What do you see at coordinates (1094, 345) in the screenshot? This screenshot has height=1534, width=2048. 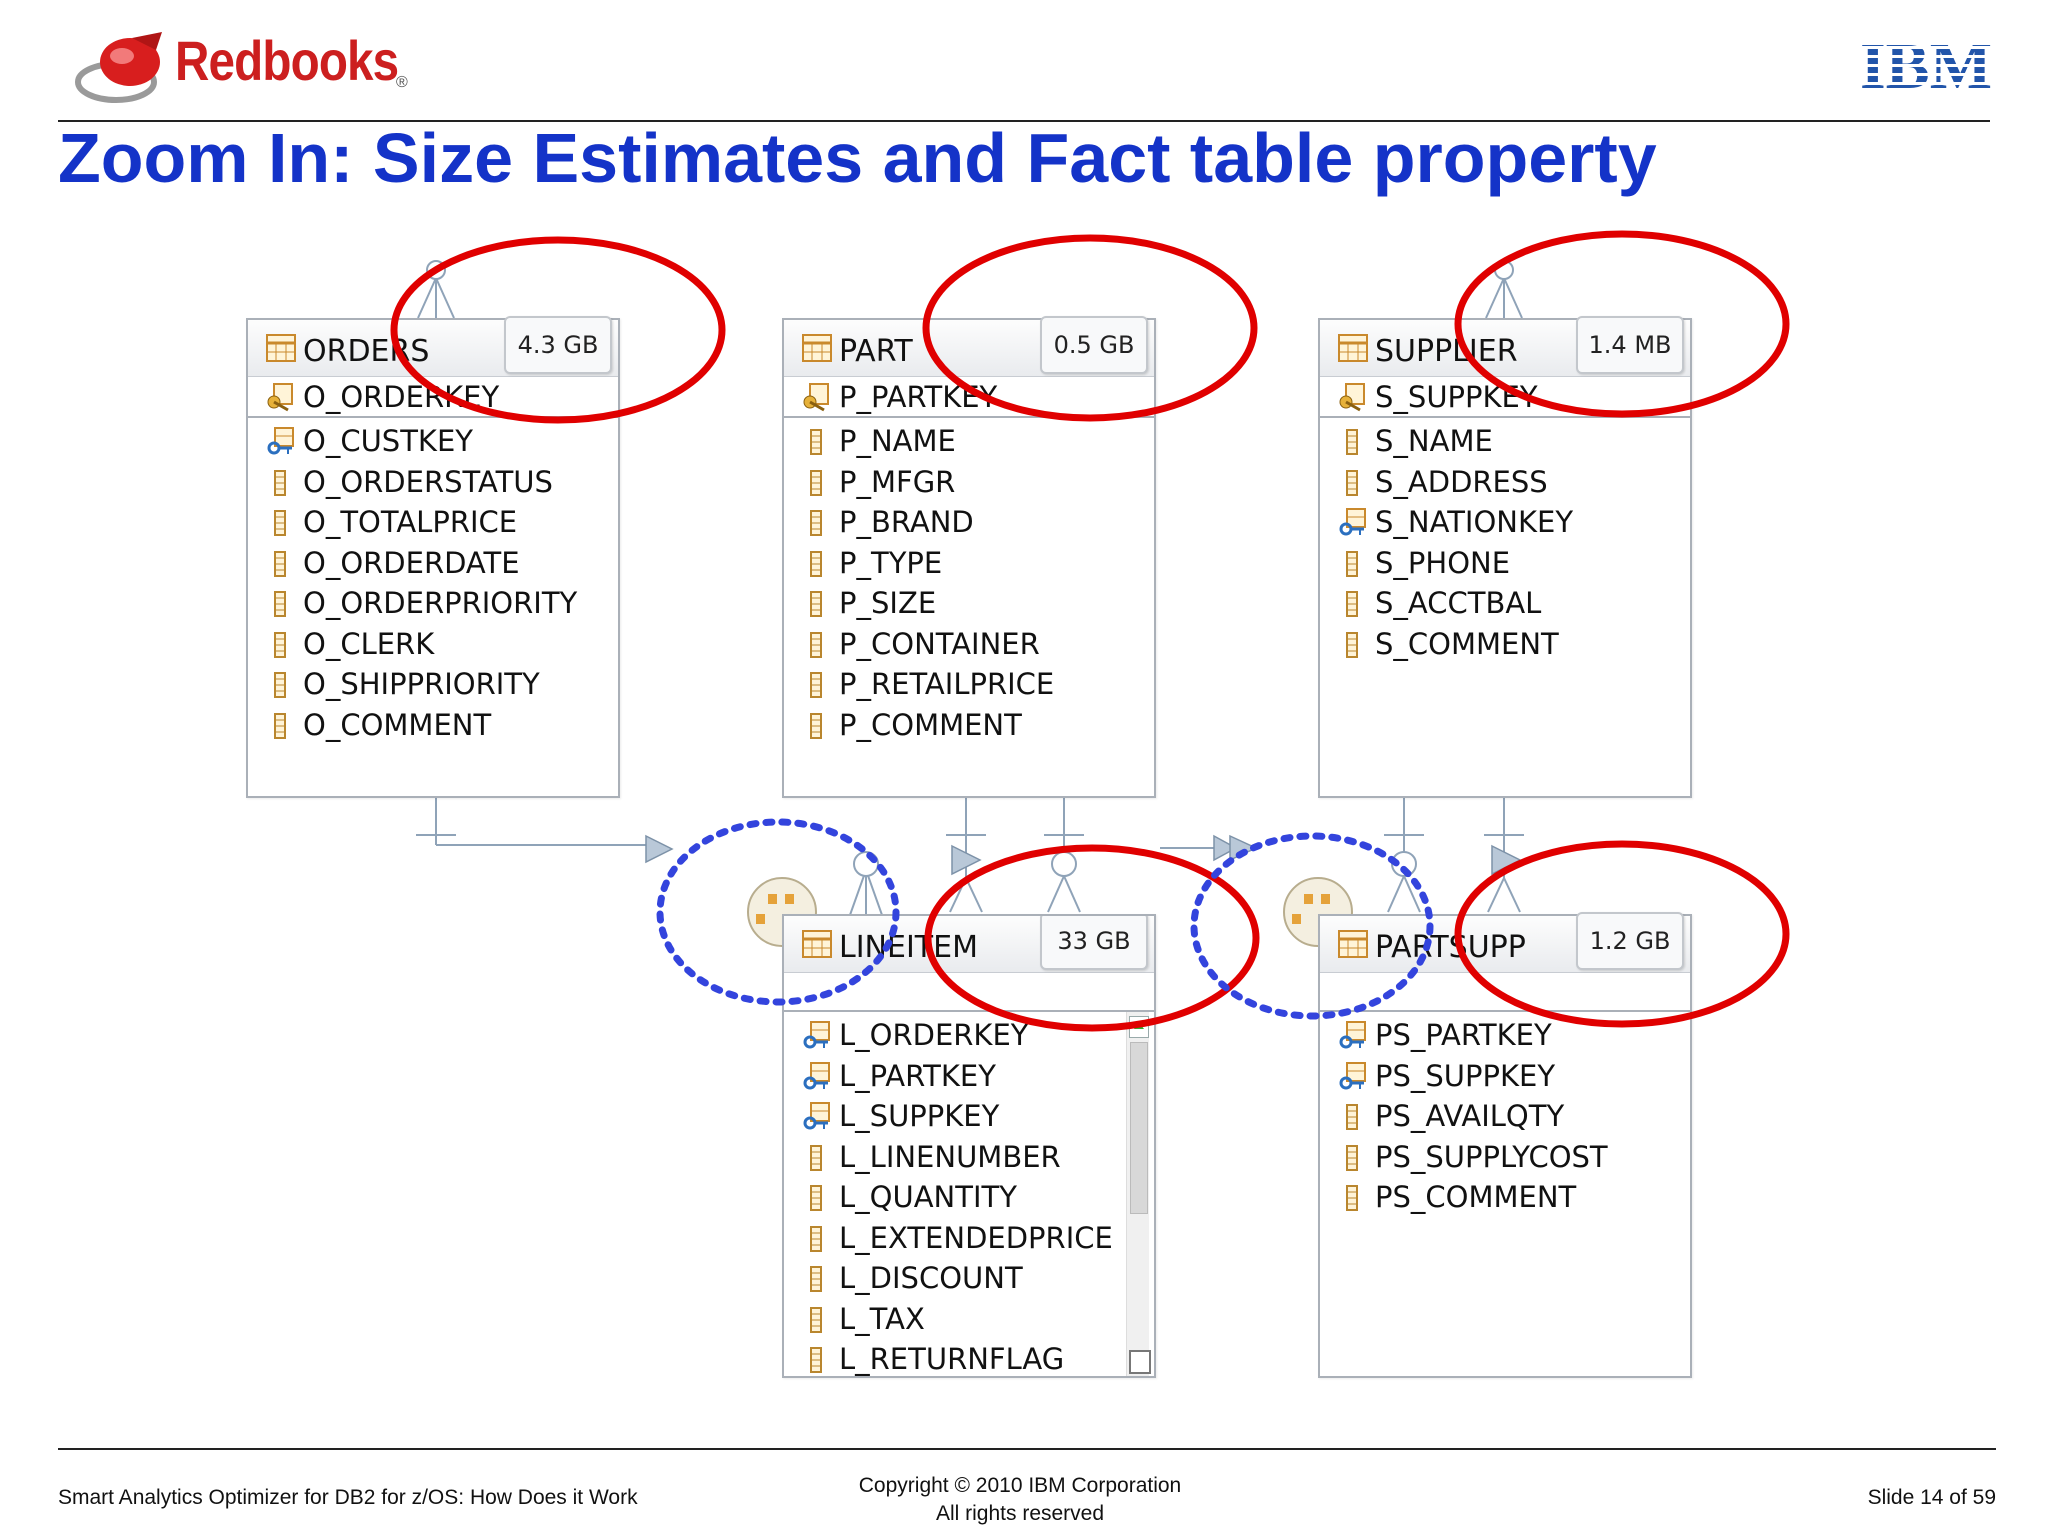 I see `size-estimate-badge: 0.5 GB` at bounding box center [1094, 345].